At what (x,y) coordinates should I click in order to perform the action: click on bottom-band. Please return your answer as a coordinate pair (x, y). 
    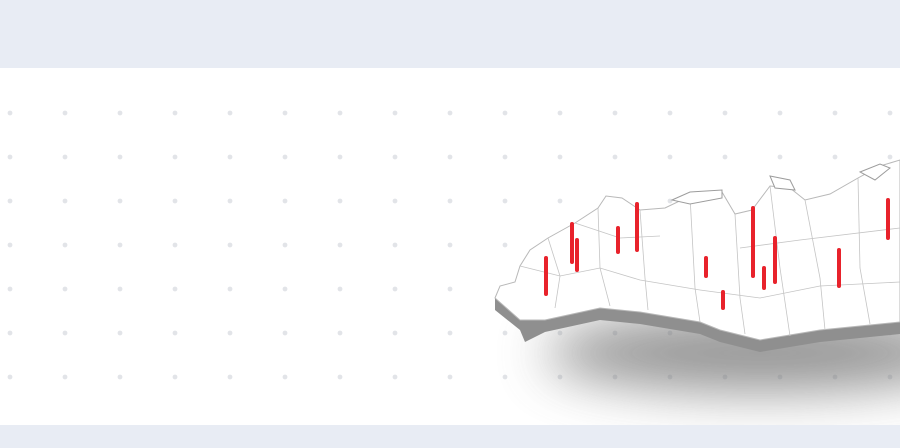
    Looking at the image, I should click on (450, 436).